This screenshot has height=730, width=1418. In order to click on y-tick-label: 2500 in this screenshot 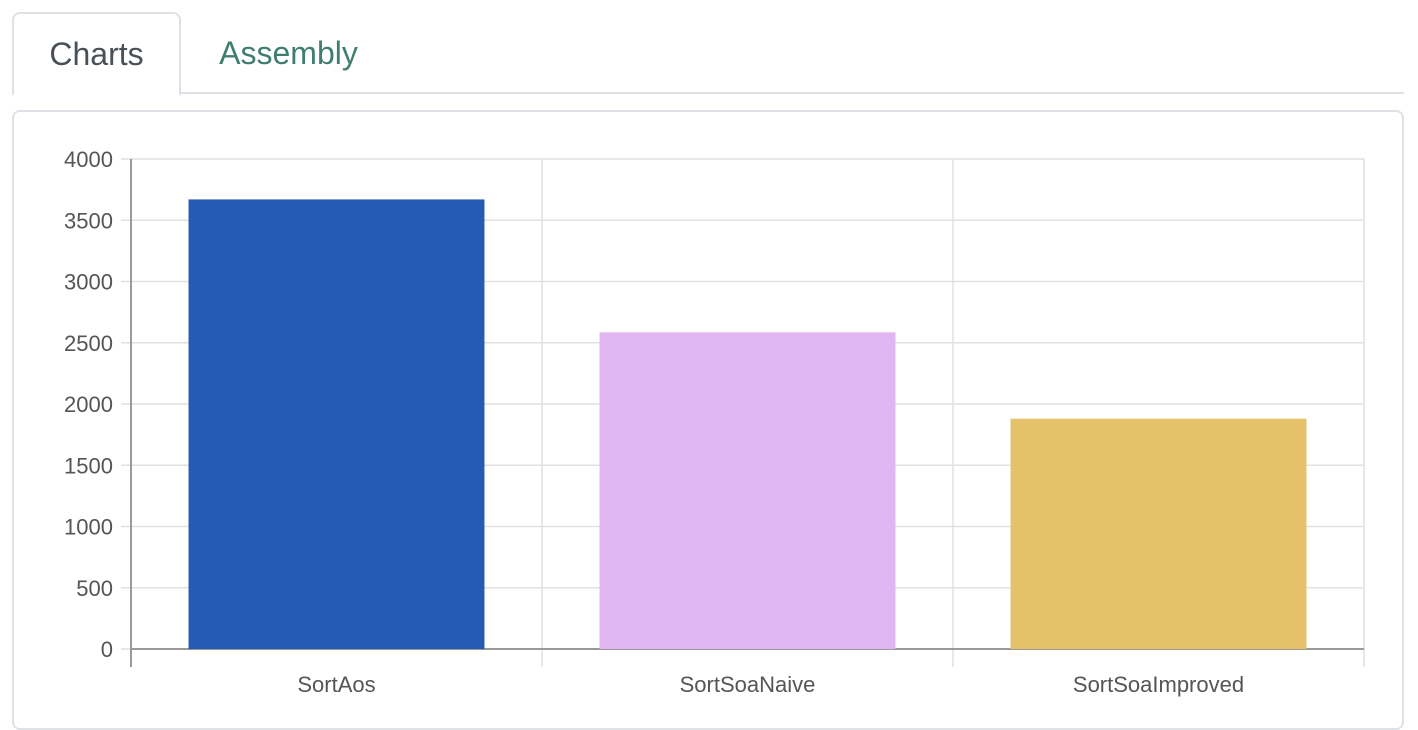, I will do `click(88, 343)`.